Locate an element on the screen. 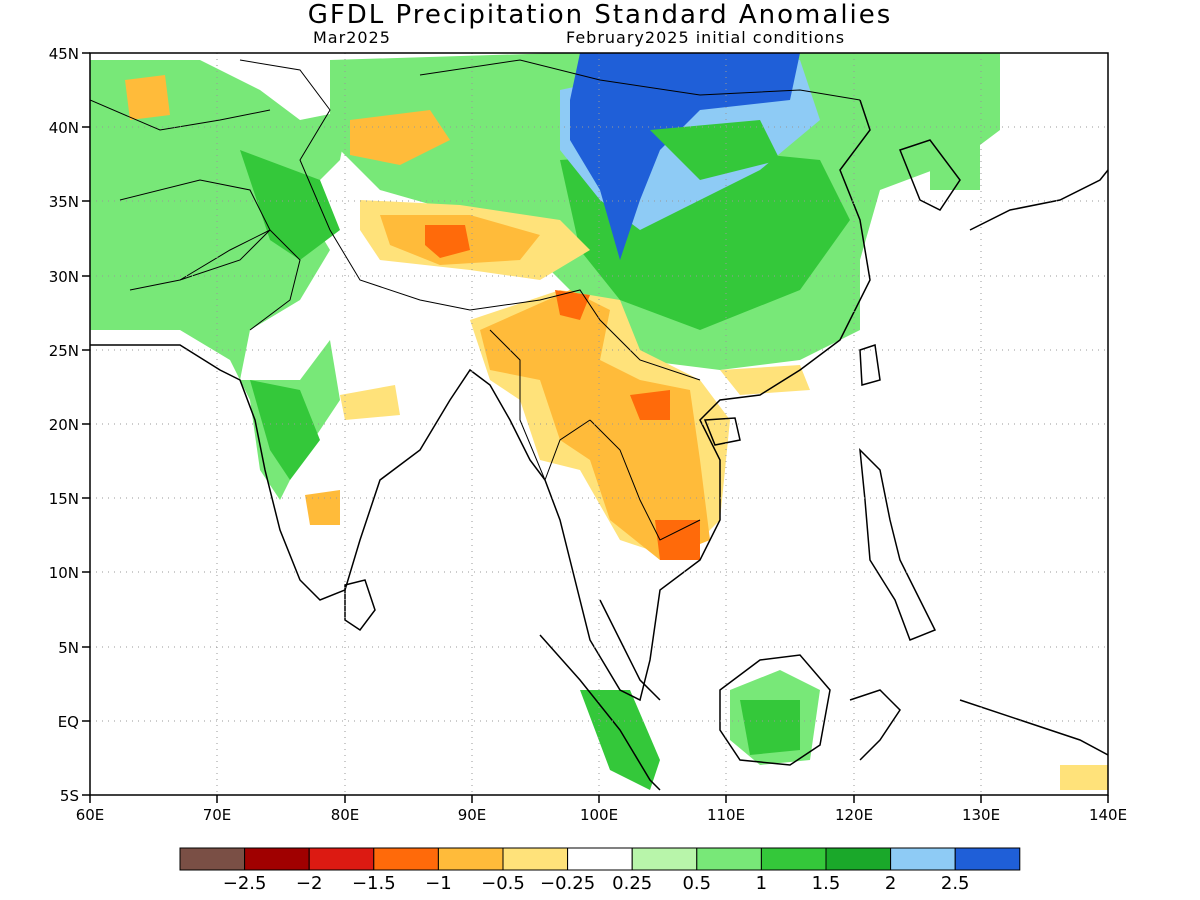 Image resolution: width=1200 pixels, height=900 pixels. lat-tick-label: 5N is located at coordinates (68, 648).